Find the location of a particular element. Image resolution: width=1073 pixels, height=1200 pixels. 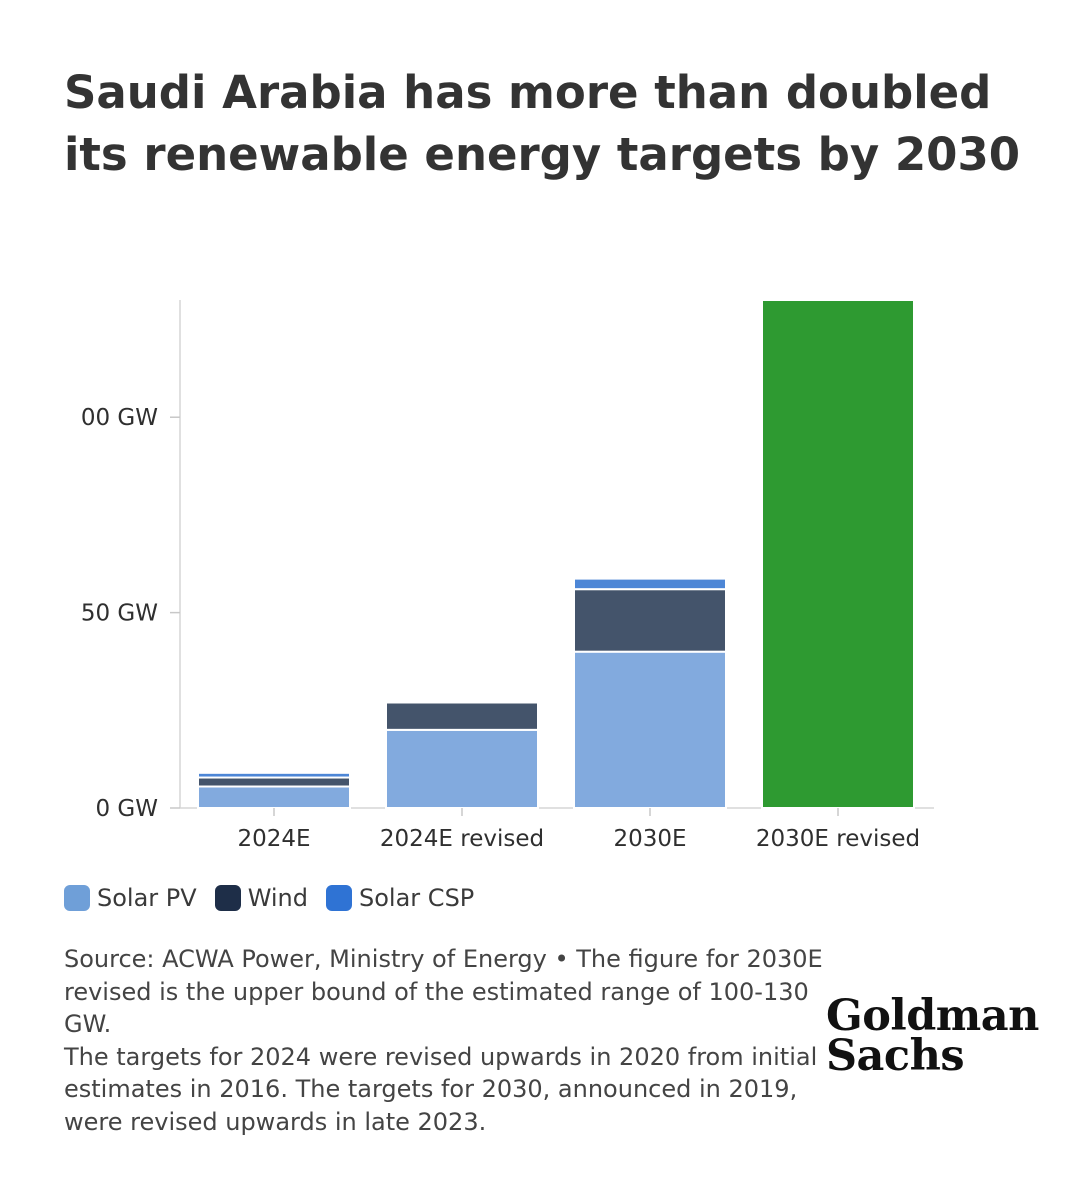

legend-label-solar-csp: Solar CSP is located at coordinates (417, 898).